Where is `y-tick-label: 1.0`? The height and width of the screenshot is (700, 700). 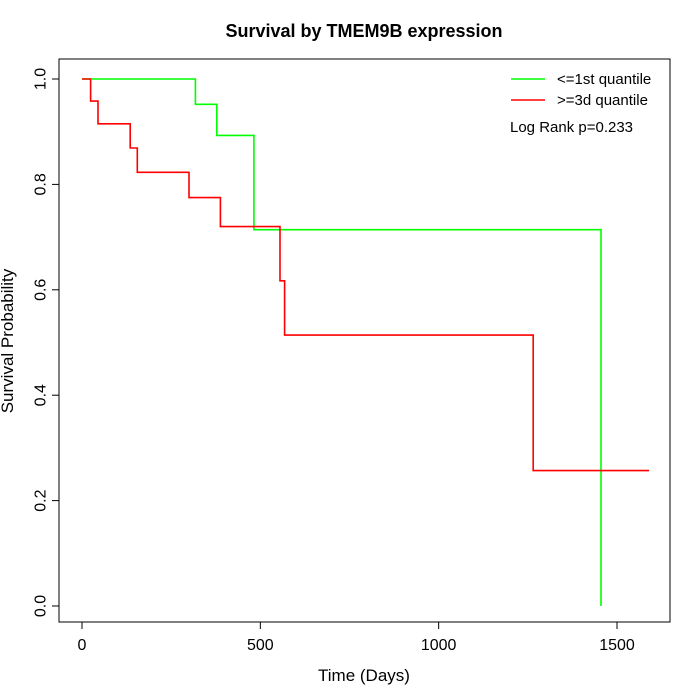 y-tick-label: 1.0 is located at coordinates (41, 79).